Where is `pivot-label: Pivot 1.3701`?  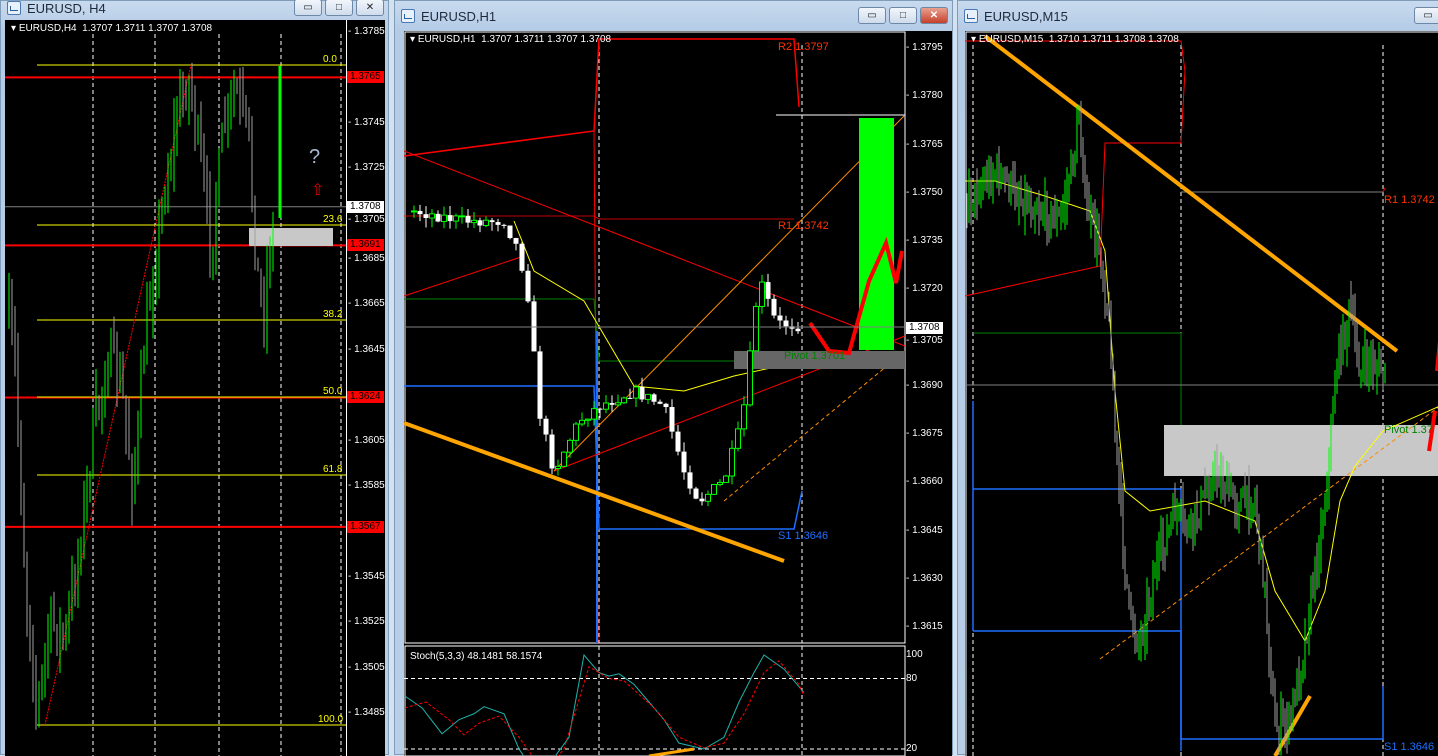
pivot-label: Pivot 1.3701 is located at coordinates (815, 356).